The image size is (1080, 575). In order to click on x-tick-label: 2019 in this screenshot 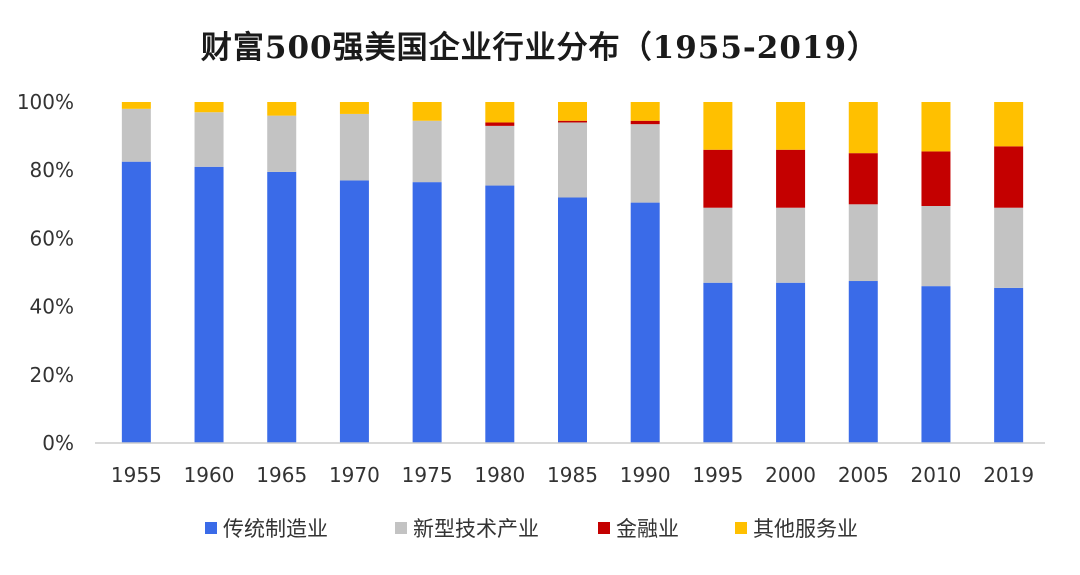, I will do `click(1008, 475)`.